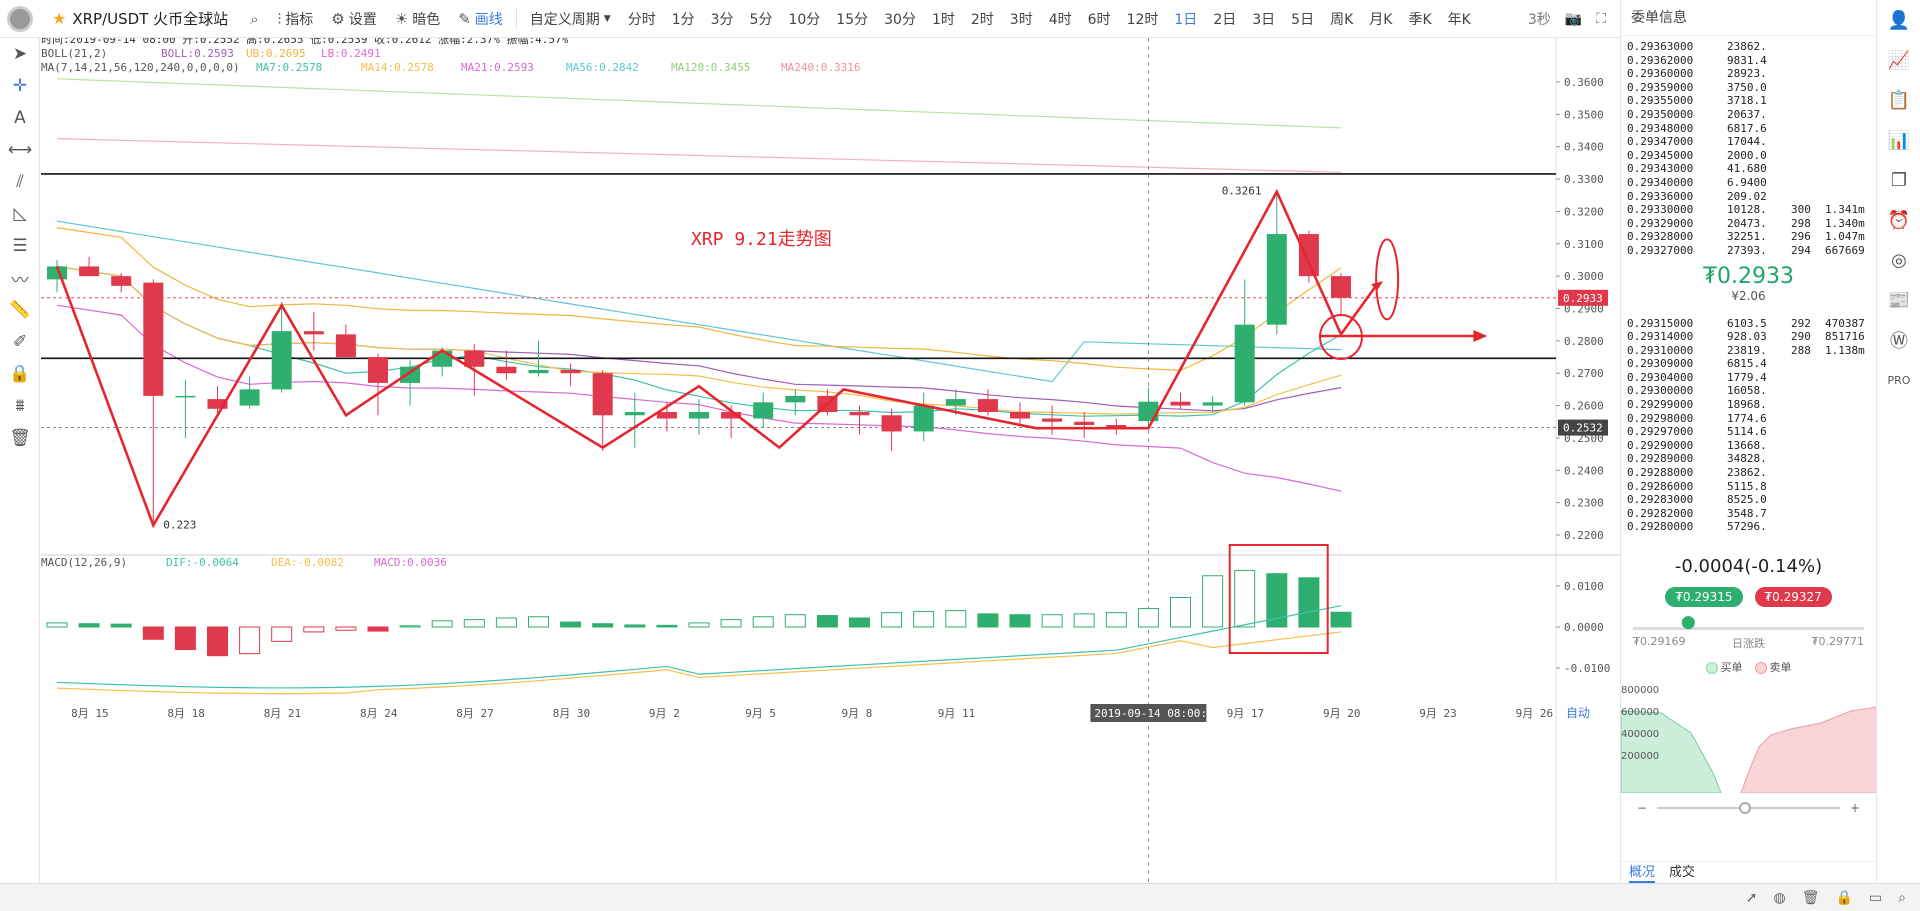  I want to click on period-0: 分时, so click(641, 19).